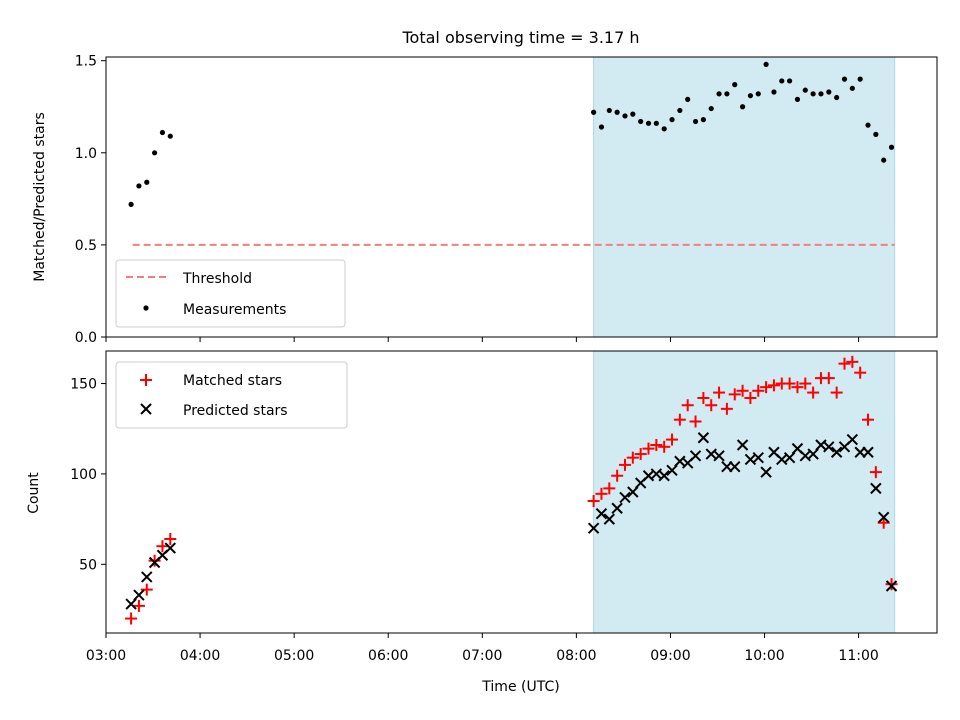  I want to click on top-shaded-region, so click(744, 197).